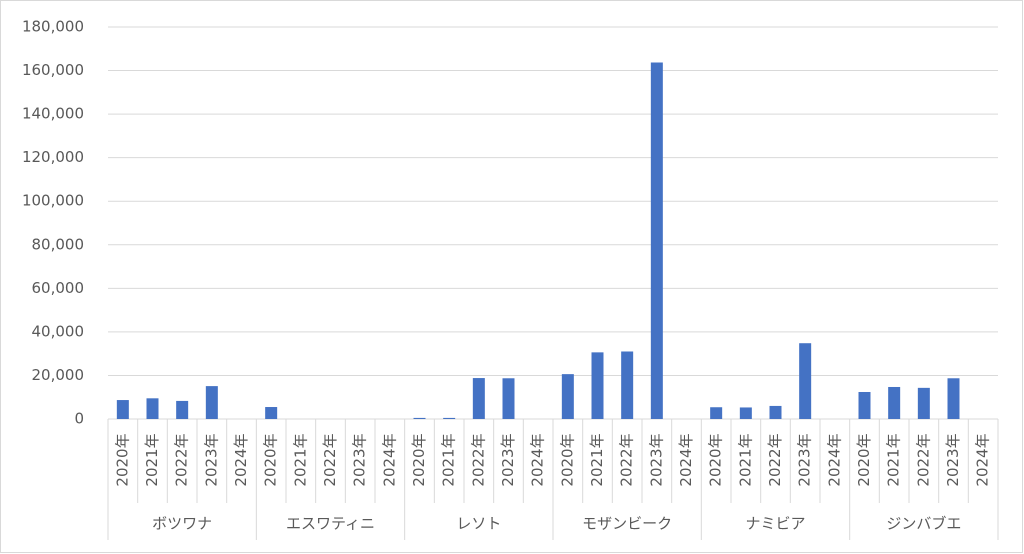 This screenshot has width=1024, height=554. What do you see at coordinates (182, 524) in the screenshot?
I see `group-label: ボツワナ` at bounding box center [182, 524].